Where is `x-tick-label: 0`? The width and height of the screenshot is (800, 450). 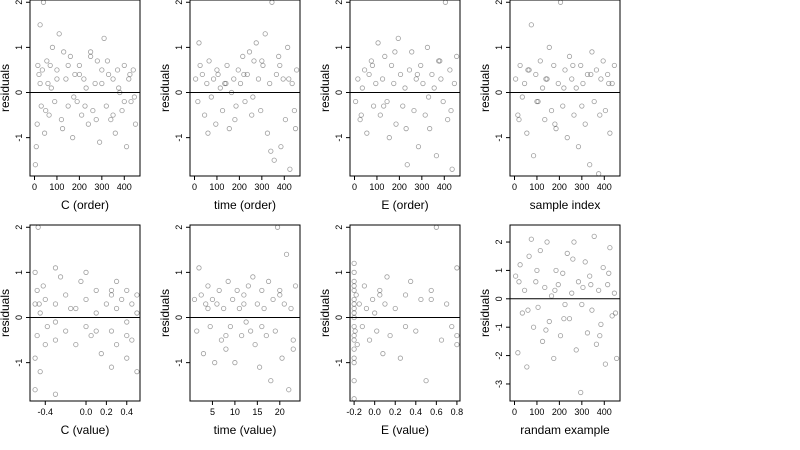
x-tick-label: 0 is located at coordinates (514, 412).